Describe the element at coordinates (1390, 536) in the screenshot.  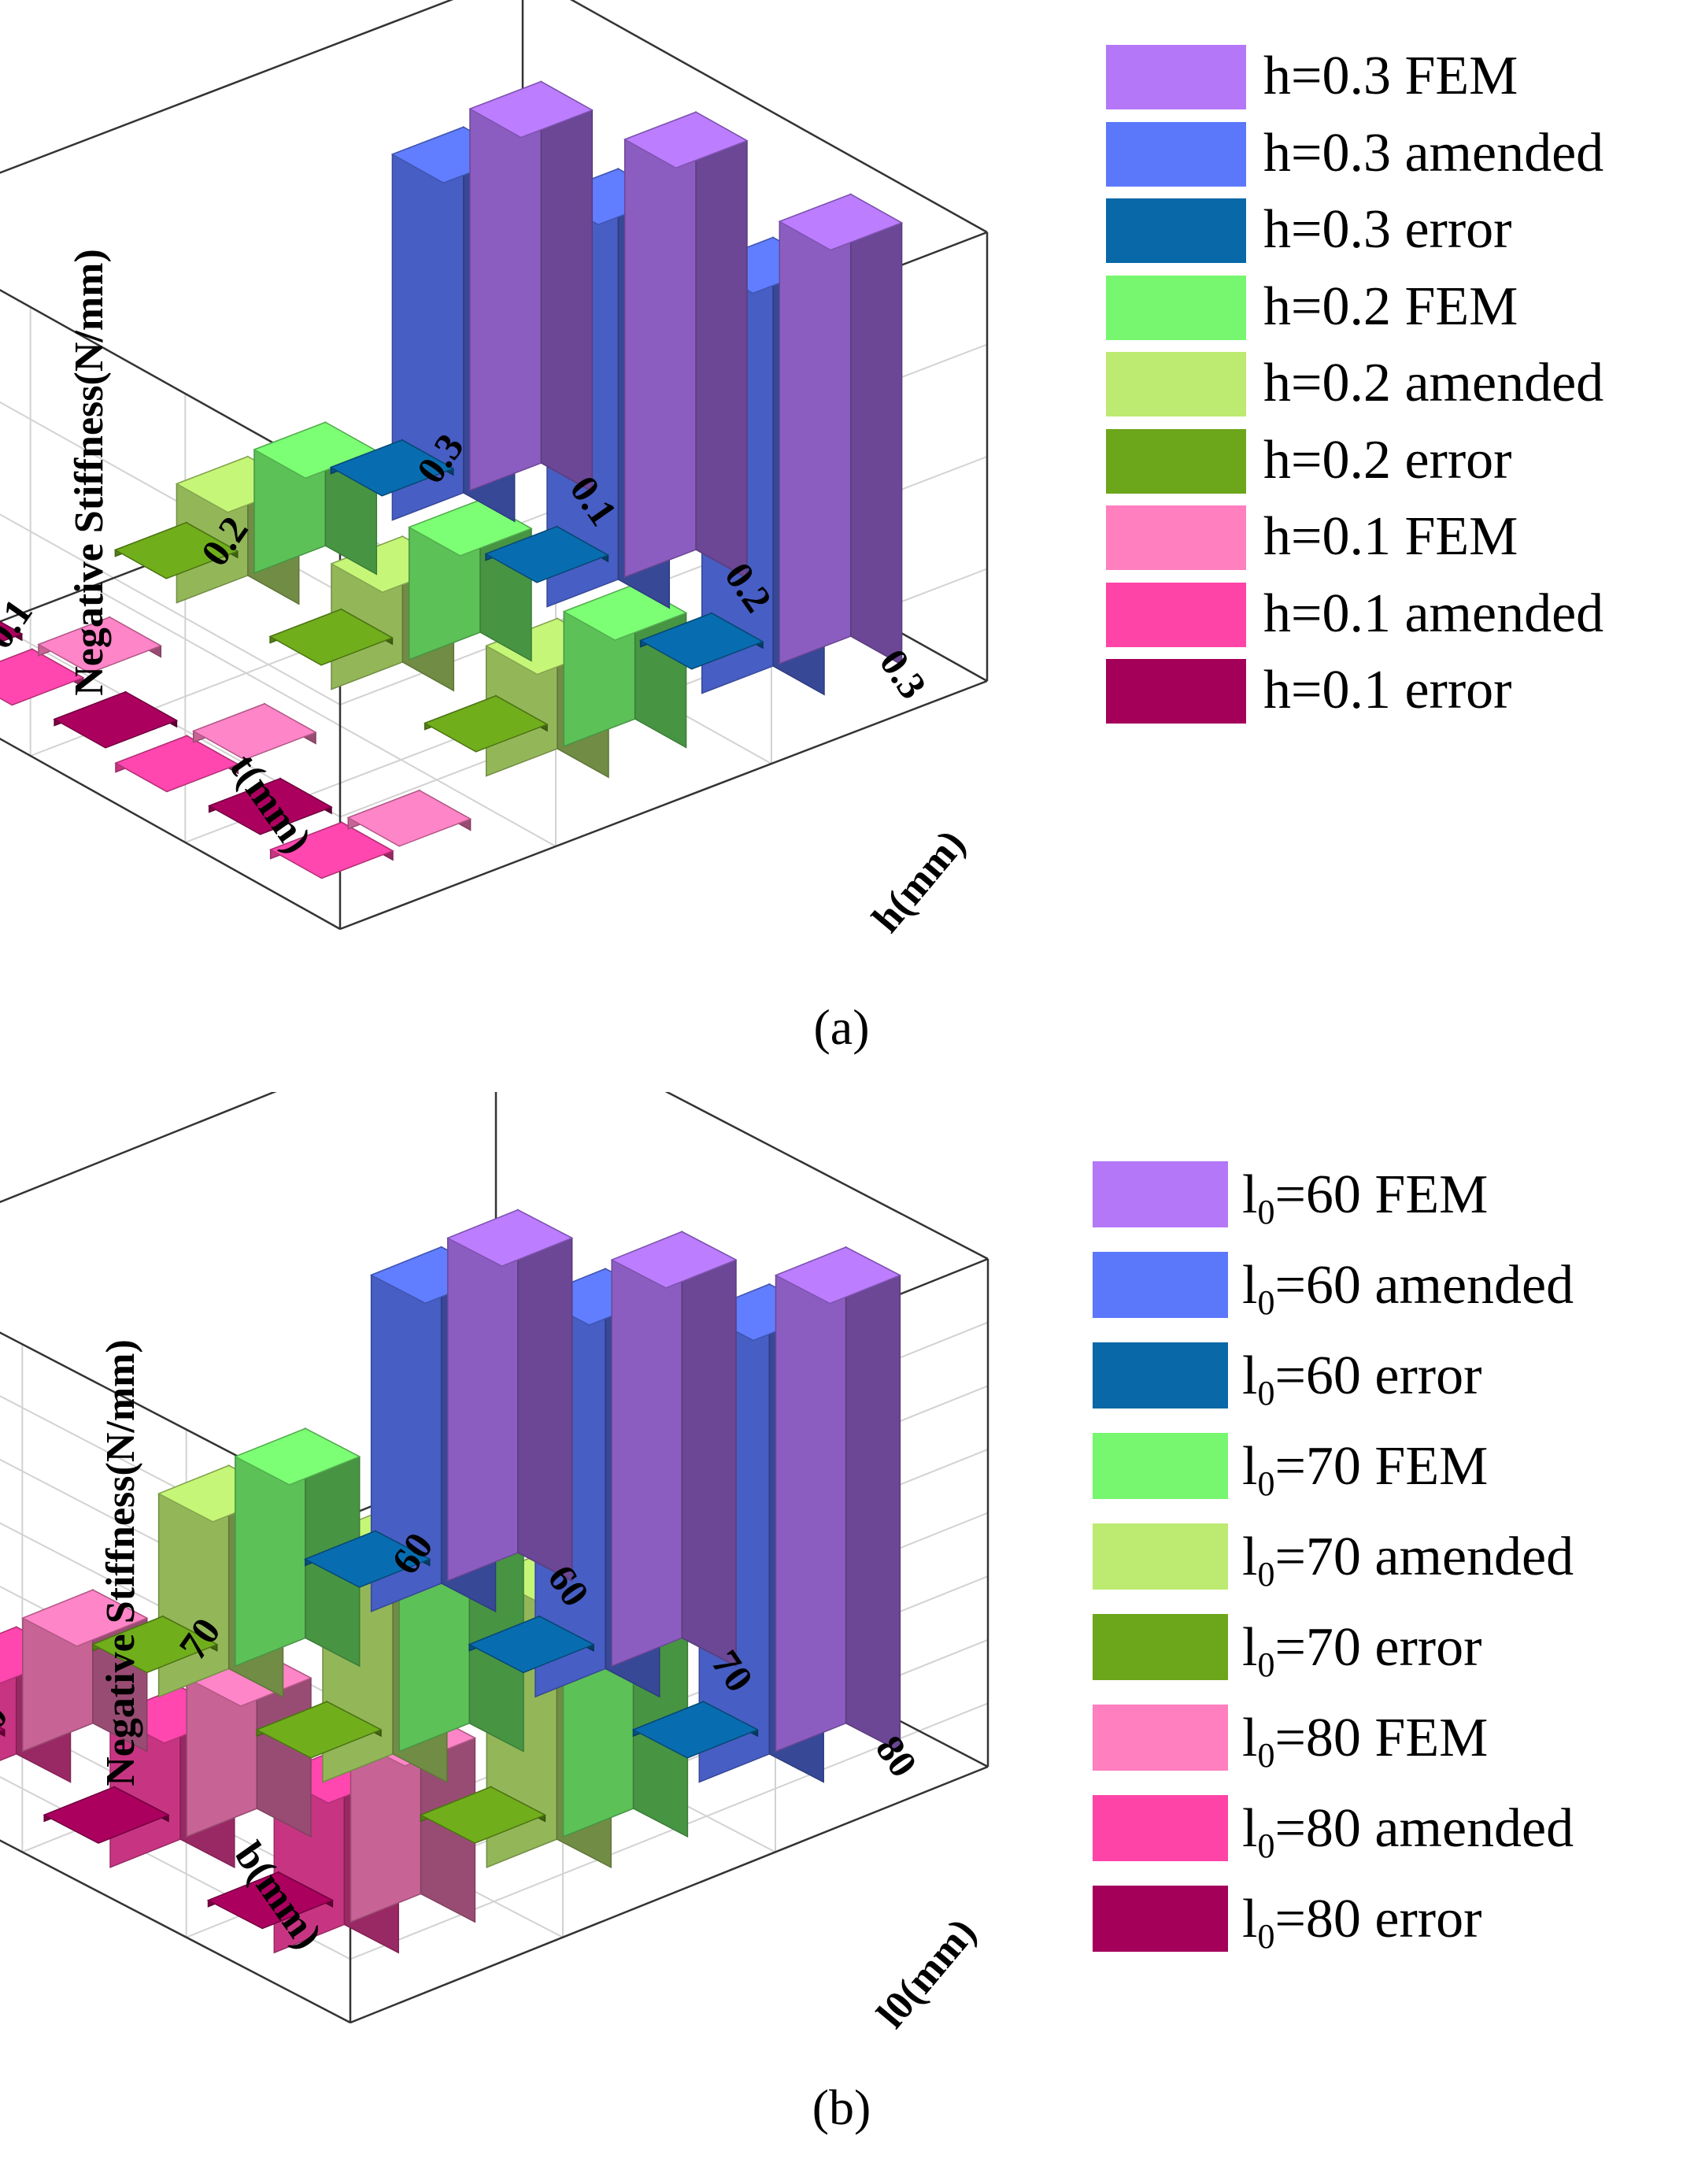
I see `legend-label: h=0.1 FEM` at that location.